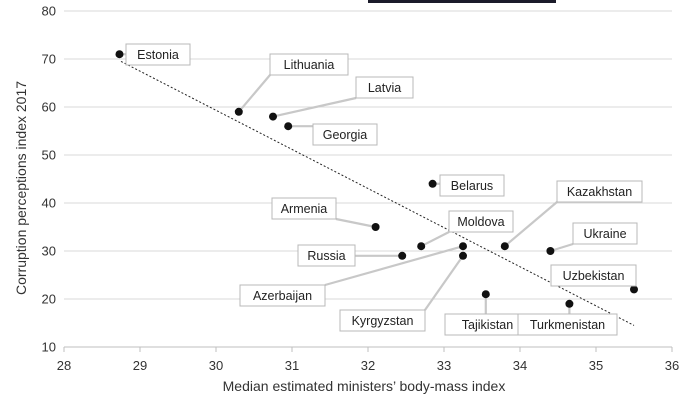 This screenshot has width=692, height=411. Describe the element at coordinates (216, 365) in the screenshot. I see `x-tick-label: 30` at that location.